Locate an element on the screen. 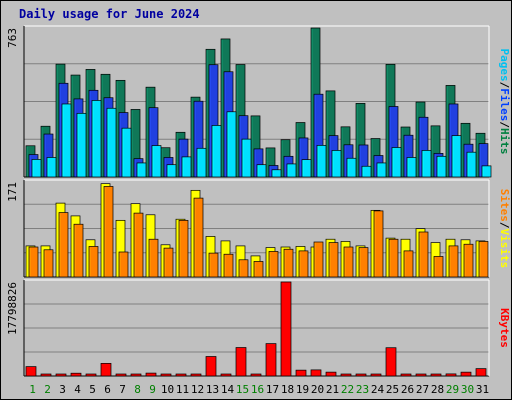 Image resolution: width=512 pixels, height=400 pixels. ymax-label-middle: 171 is located at coordinates (12, 192).